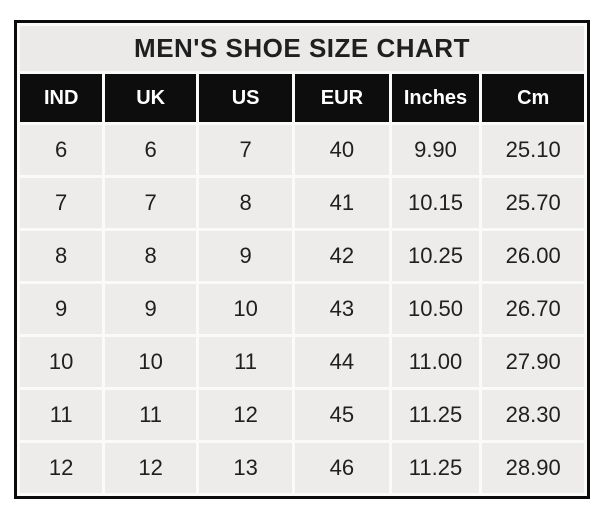  What do you see at coordinates (435, 203) in the screenshot?
I see `cell-inches: 10.15` at bounding box center [435, 203].